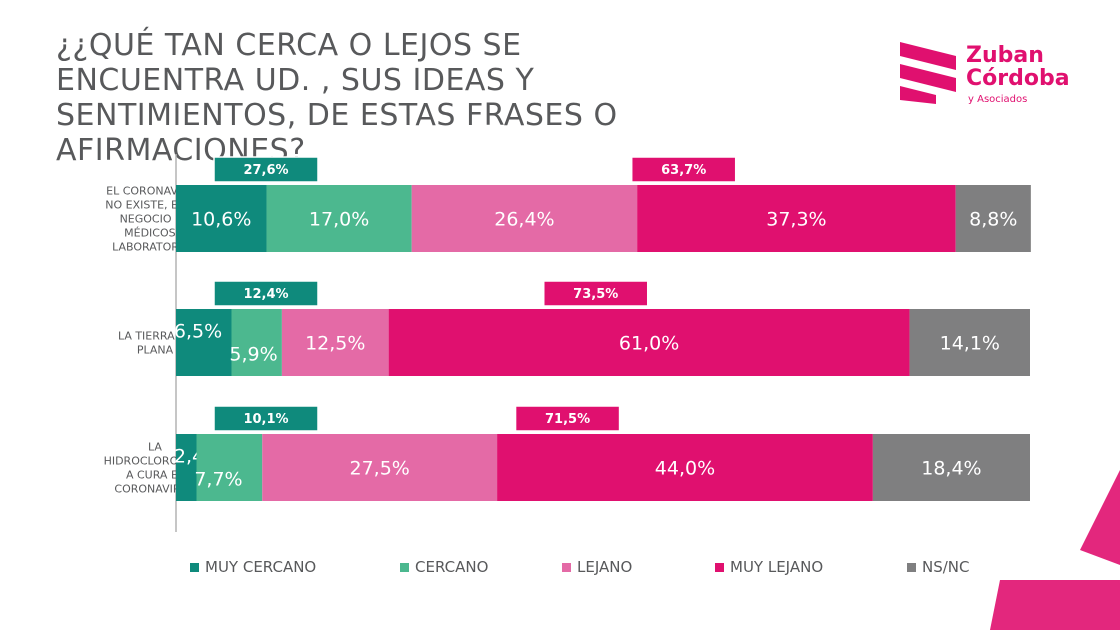  What do you see at coordinates (261, 567) in the screenshot?
I see `legend-label: MUY CERCANO` at bounding box center [261, 567].